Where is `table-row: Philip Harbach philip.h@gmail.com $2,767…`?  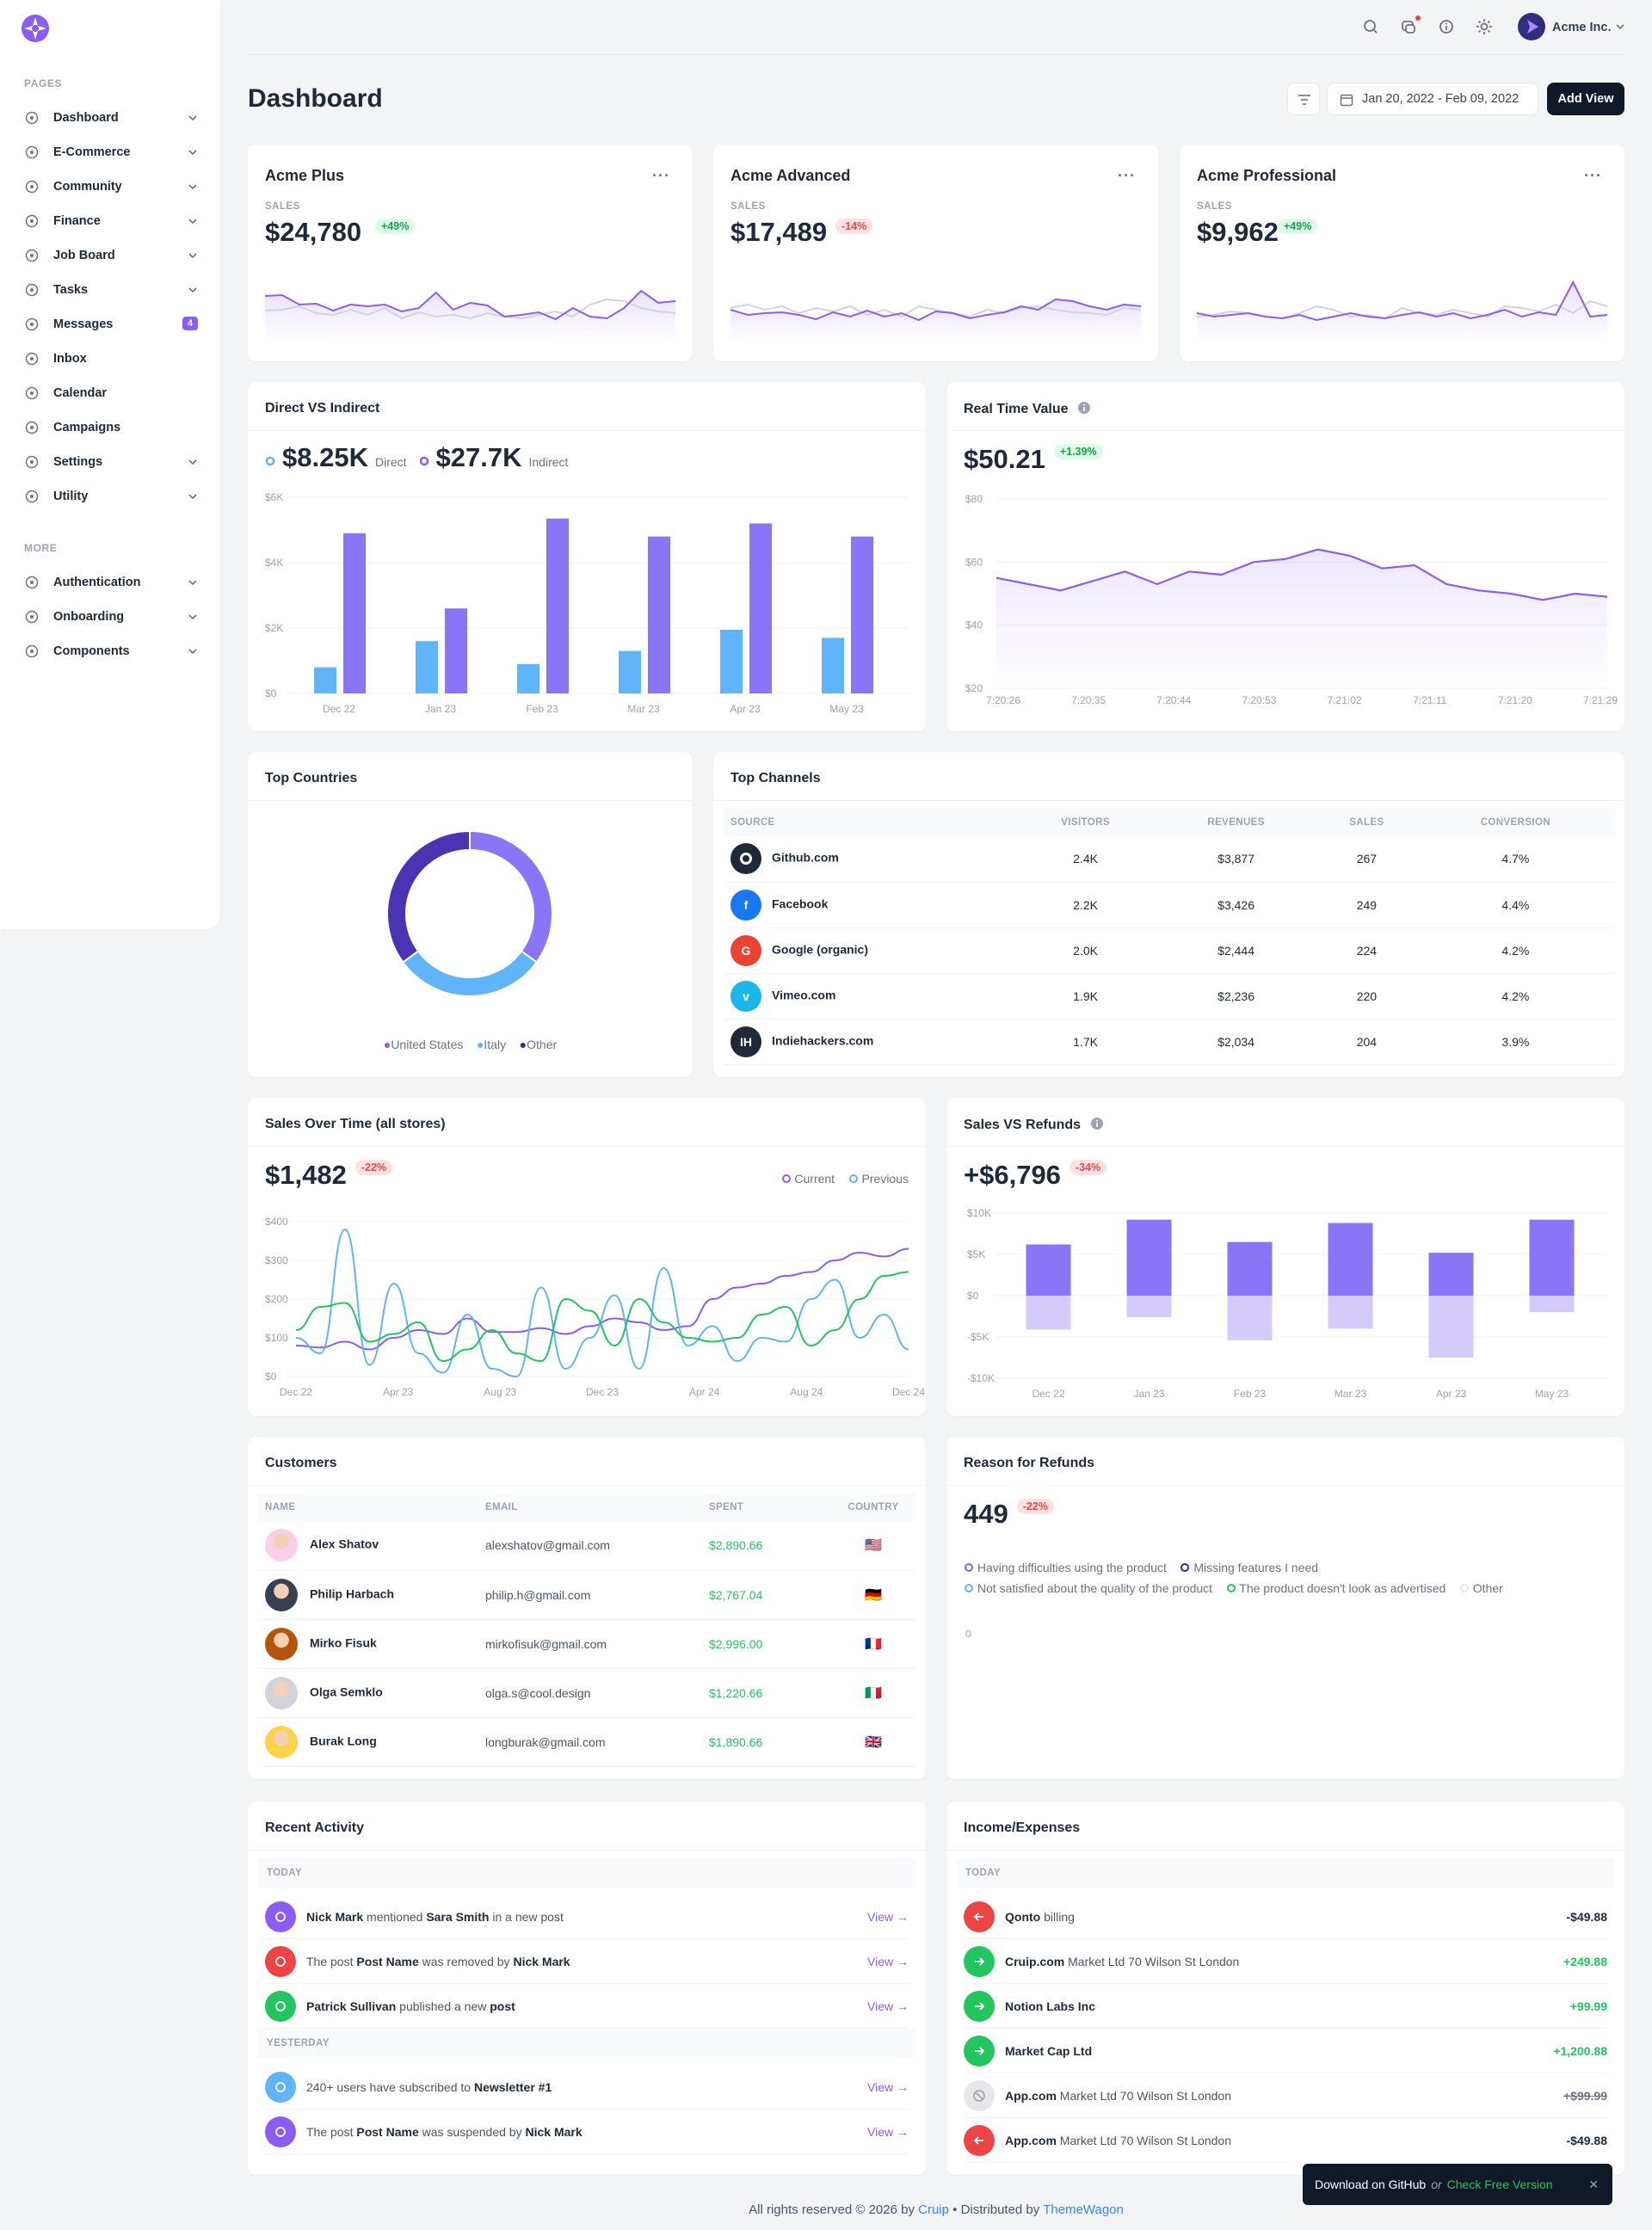
table-row: Philip Harbach philip.h@gmail.com $2,767… is located at coordinates (586, 1595).